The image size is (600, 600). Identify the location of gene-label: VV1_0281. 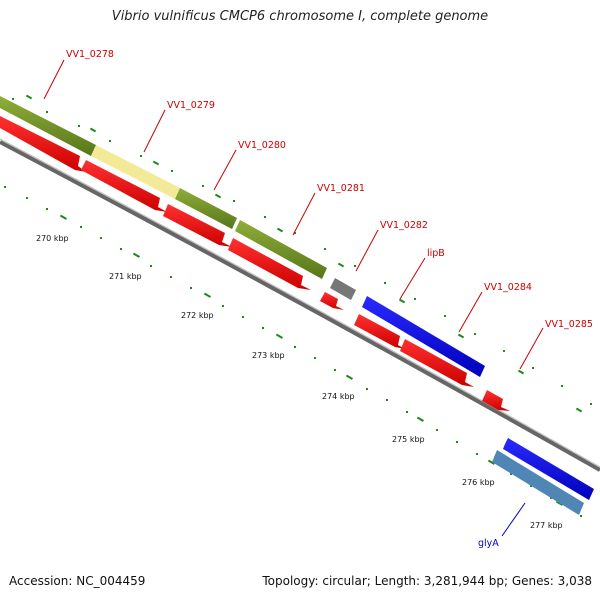
(341, 188).